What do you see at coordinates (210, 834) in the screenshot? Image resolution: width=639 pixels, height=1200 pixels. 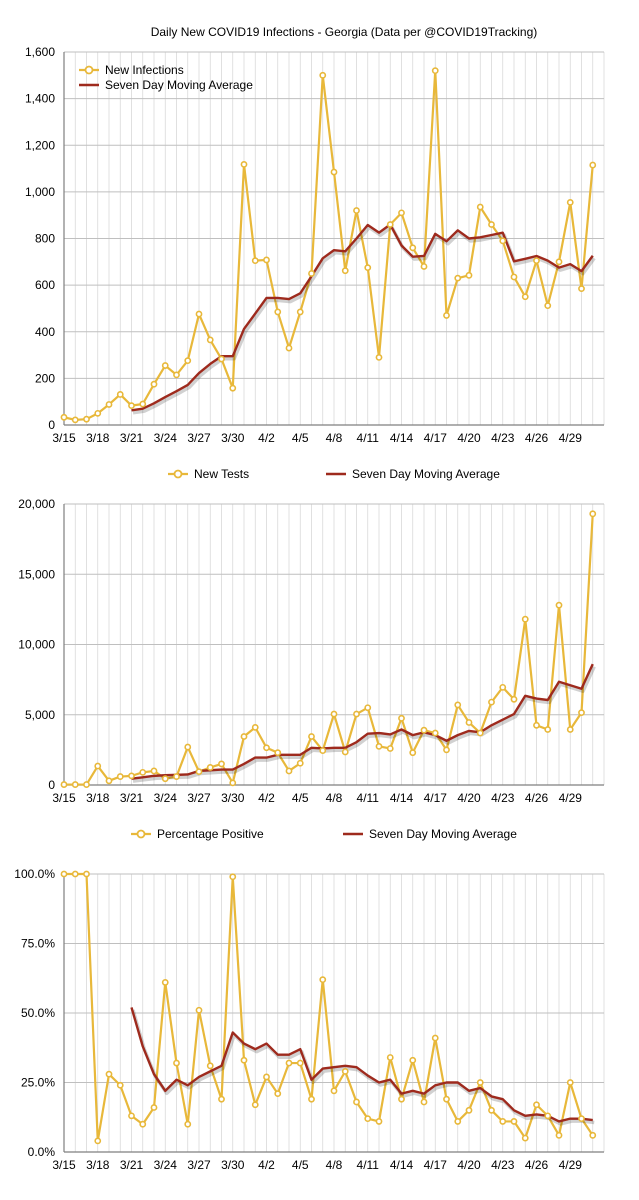 I see `legend-label: Percentage Positive` at bounding box center [210, 834].